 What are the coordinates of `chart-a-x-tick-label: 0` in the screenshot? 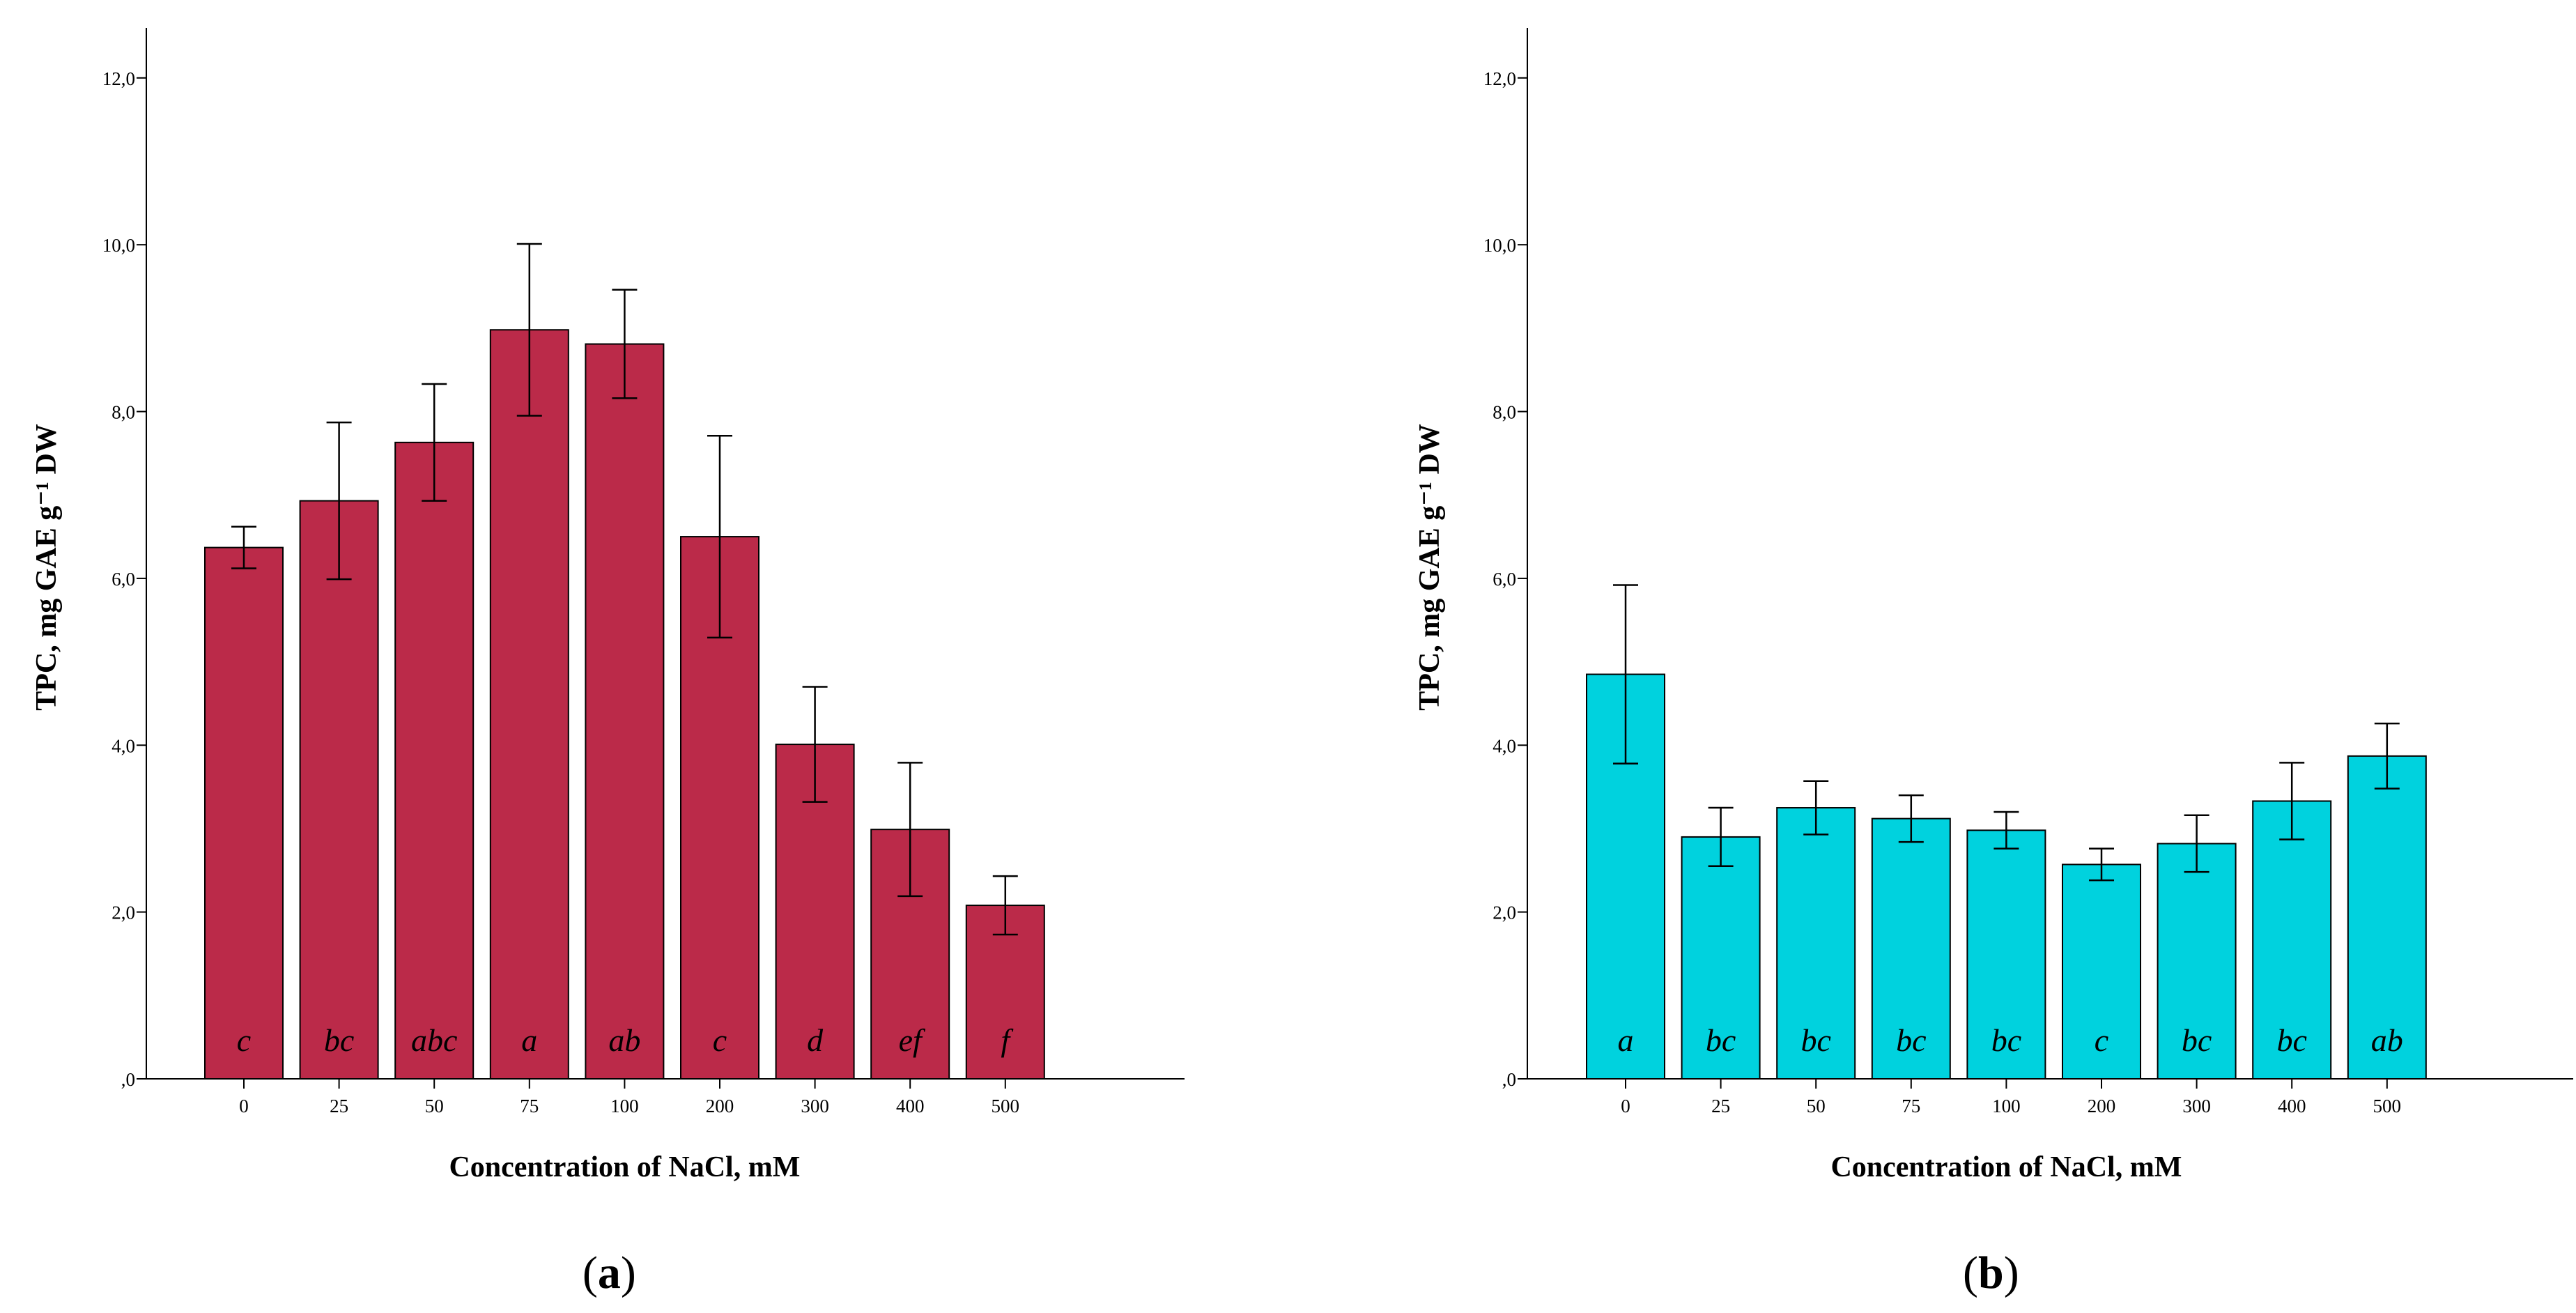 It's located at (244, 1106).